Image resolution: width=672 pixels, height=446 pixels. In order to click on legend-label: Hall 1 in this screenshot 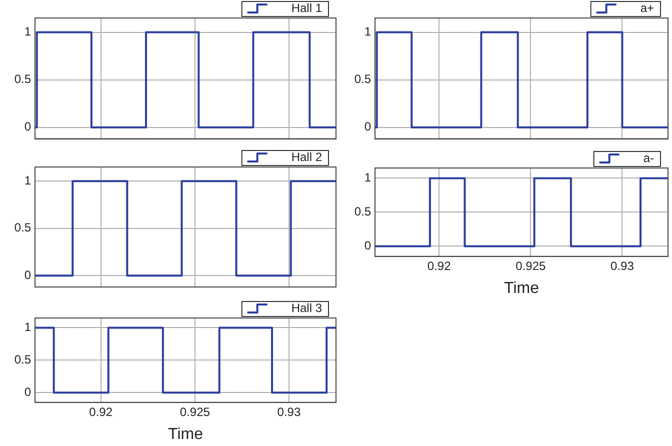, I will do `click(306, 7)`.